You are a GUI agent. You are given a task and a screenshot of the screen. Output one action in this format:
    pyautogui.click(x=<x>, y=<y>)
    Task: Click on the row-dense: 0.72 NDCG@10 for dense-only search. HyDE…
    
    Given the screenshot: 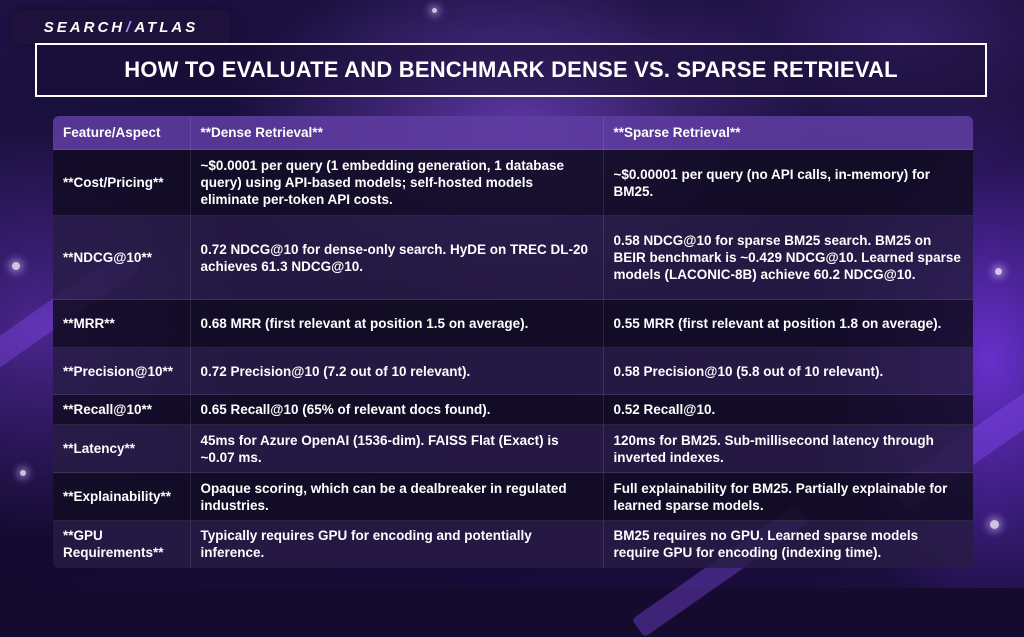 What is the action you would take?
    pyautogui.click(x=396, y=257)
    